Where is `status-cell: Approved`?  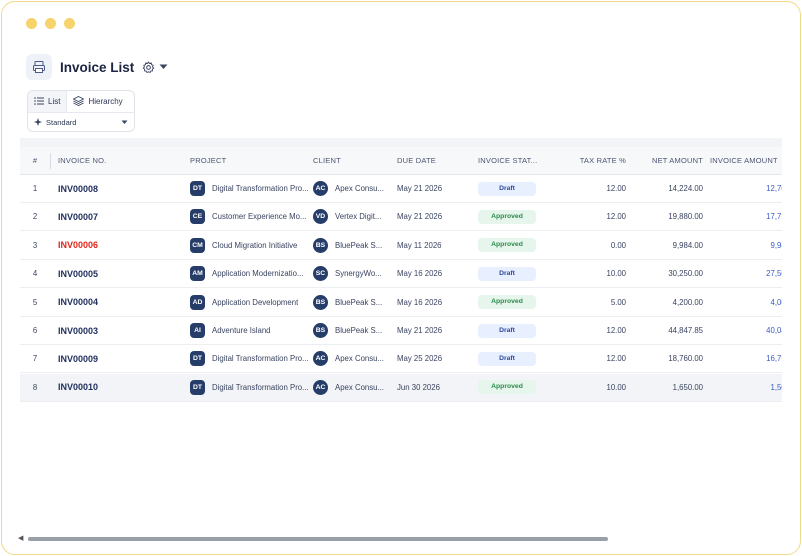 status-cell: Approved is located at coordinates (510, 245).